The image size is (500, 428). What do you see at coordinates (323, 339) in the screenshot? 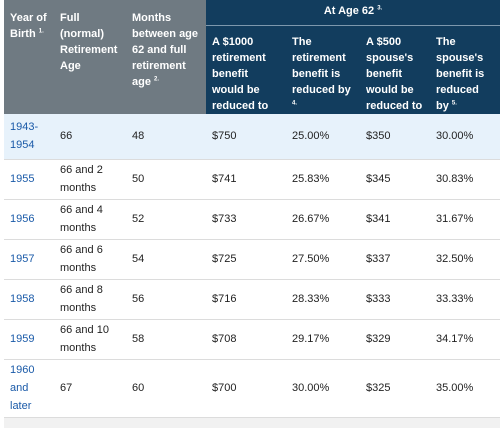
I see `retirement-pct-cell: 29.17%` at bounding box center [323, 339].